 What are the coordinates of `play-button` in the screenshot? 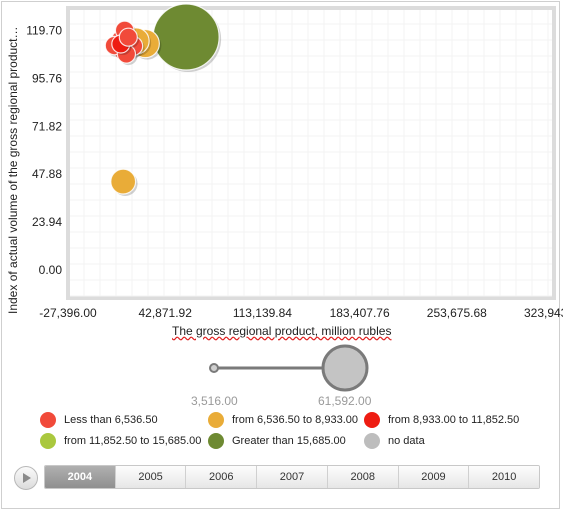 It's located at (26, 478).